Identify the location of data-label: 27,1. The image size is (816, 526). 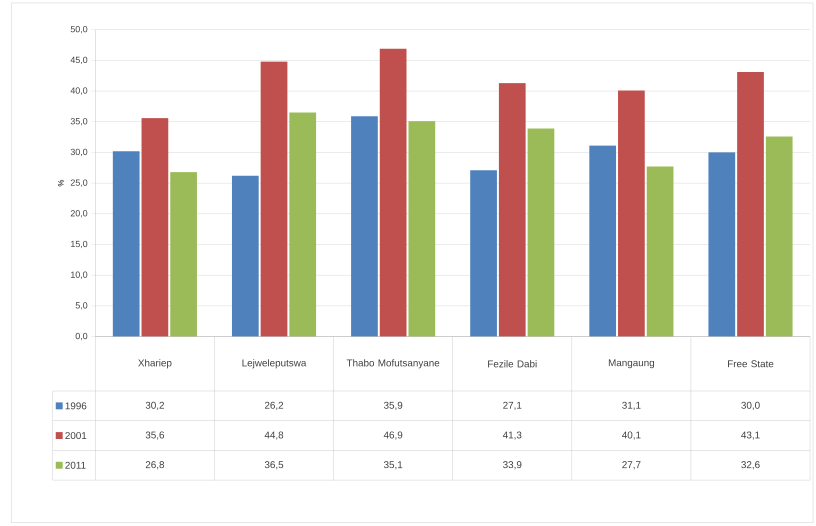
(512, 406).